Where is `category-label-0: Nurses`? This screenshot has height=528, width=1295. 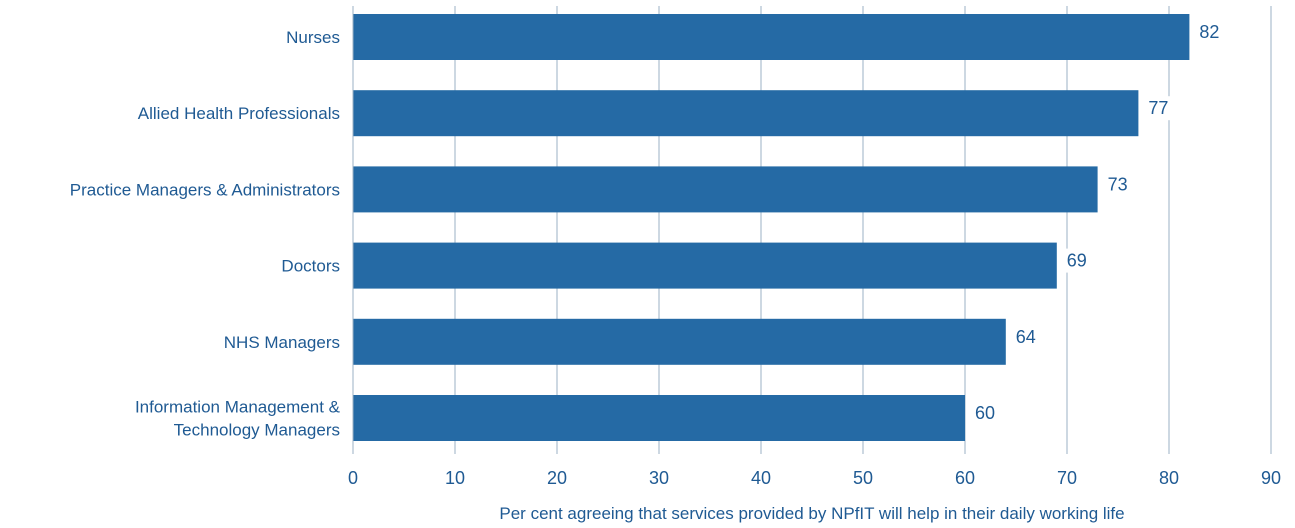
category-label-0: Nurses is located at coordinates (313, 37).